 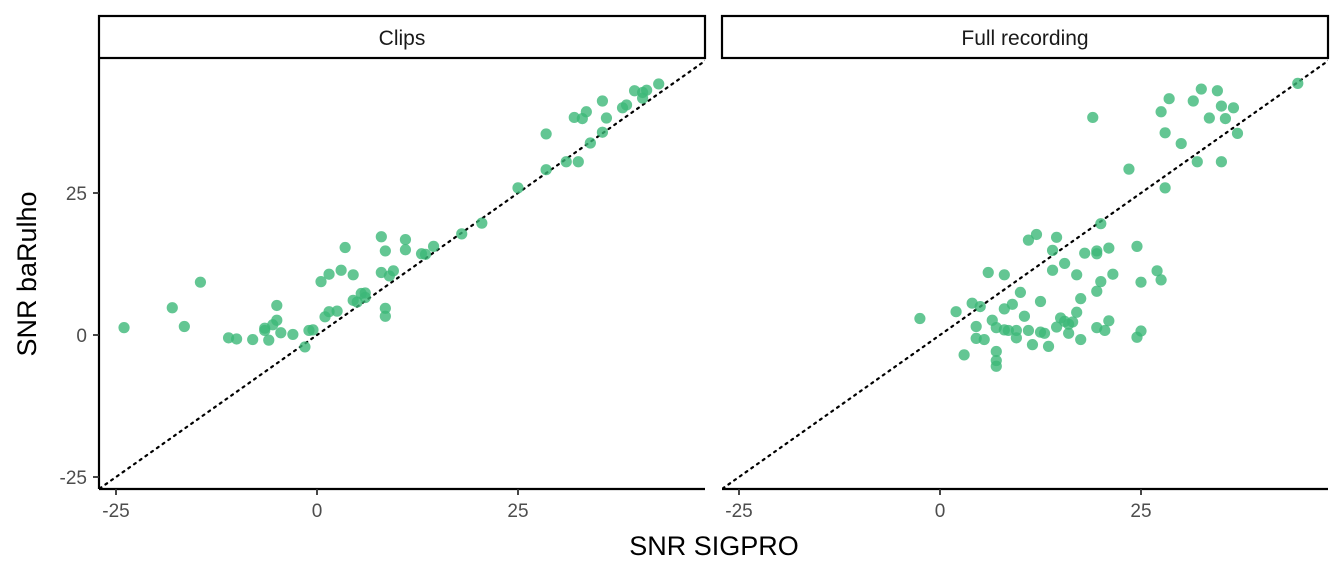 What do you see at coordinates (73, 478) in the screenshot?
I see `y-tick-label: -25` at bounding box center [73, 478].